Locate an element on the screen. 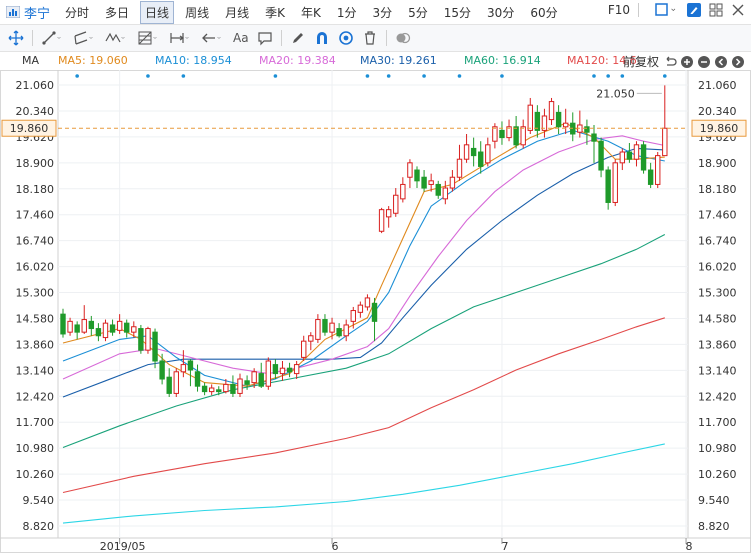  y-tick-label-left: 17.460 is located at coordinates (35, 215).